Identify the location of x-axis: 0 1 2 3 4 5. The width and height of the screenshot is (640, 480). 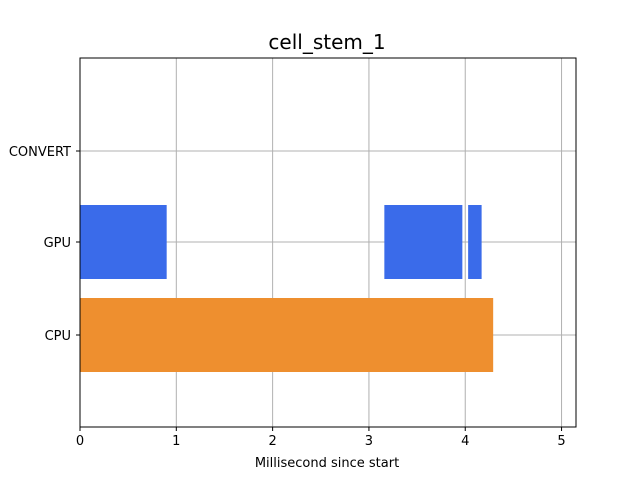
(321, 438).